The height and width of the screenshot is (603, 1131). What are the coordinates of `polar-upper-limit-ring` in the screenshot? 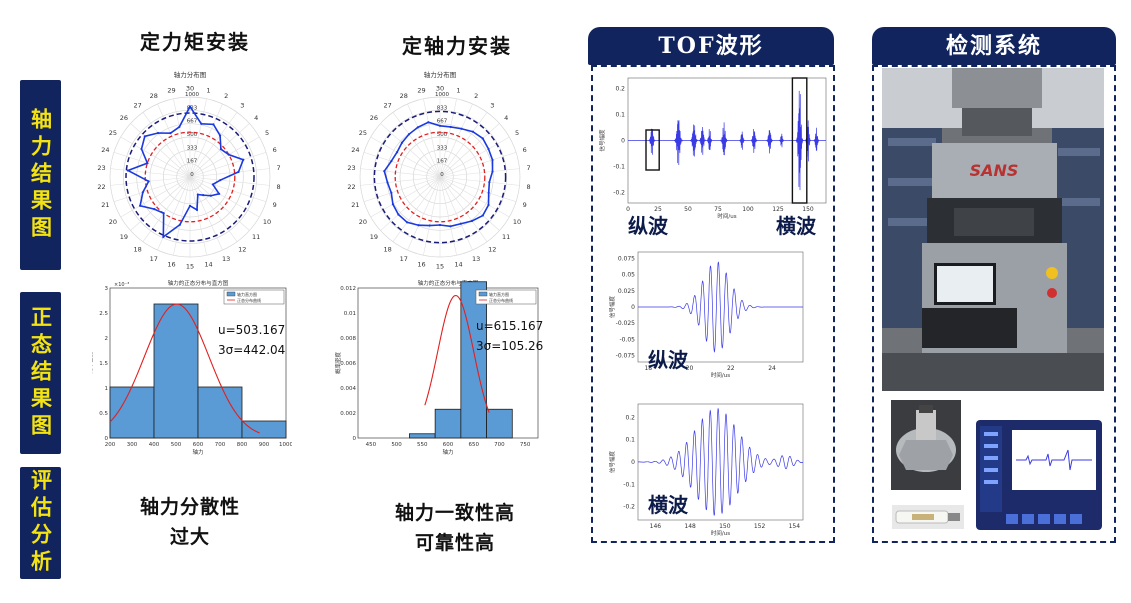 It's located at (440, 177).